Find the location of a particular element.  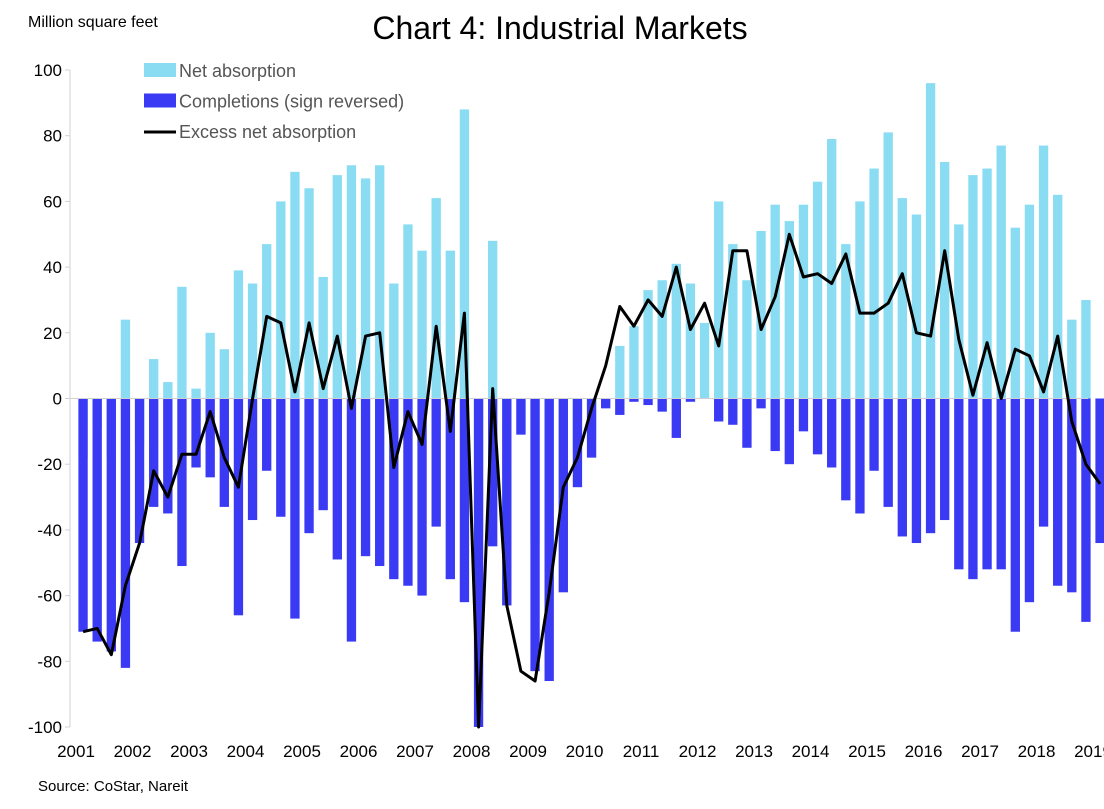

x-tick-label: 2013 is located at coordinates (754, 751).